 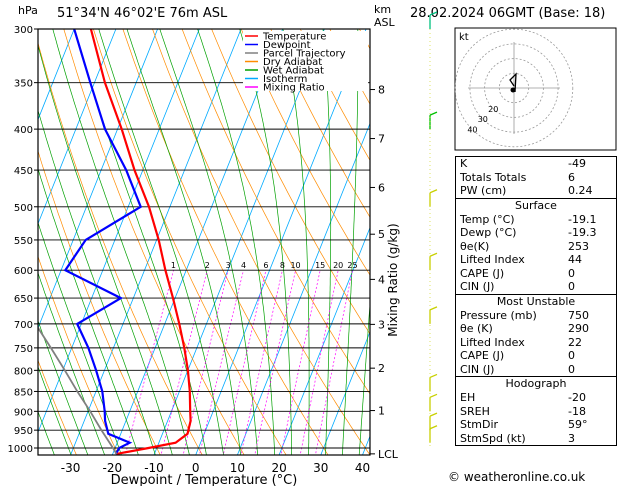 I want to click on hodograph-ring, so click(x=514, y=88).